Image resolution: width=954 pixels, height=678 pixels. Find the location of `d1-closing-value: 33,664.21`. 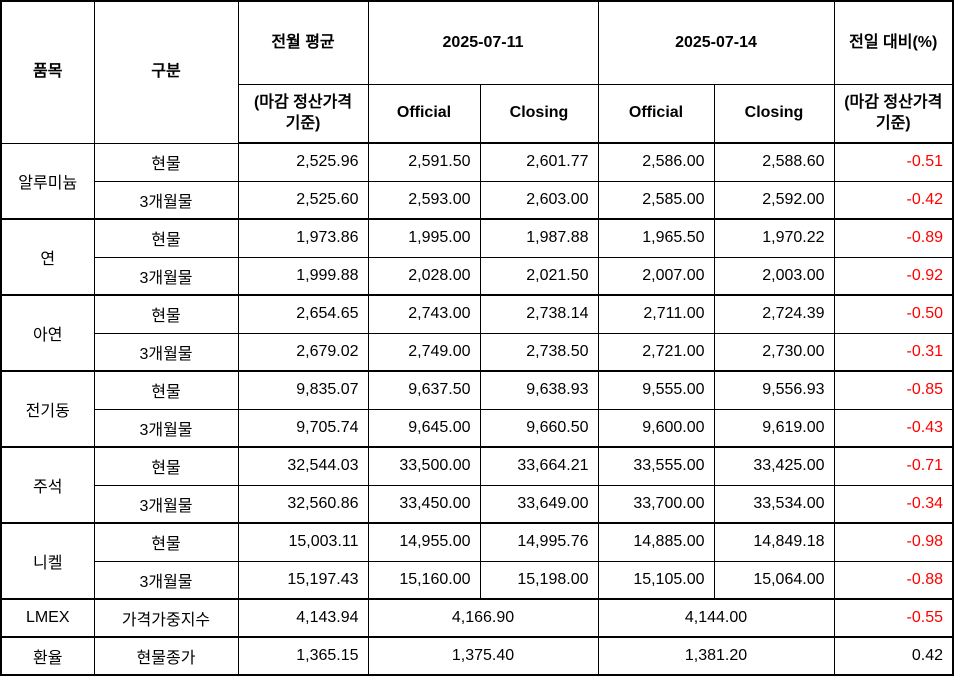

d1-closing-value: 33,664.21 is located at coordinates (539, 466).